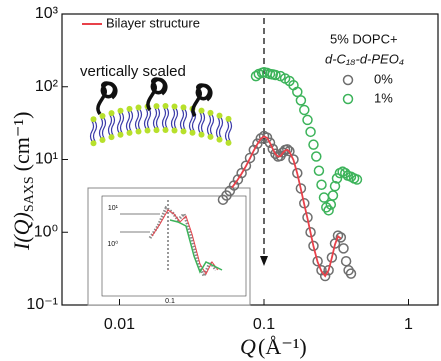 This screenshot has width=441, height=361. I want to click on inset-axes, so click(174, 246).